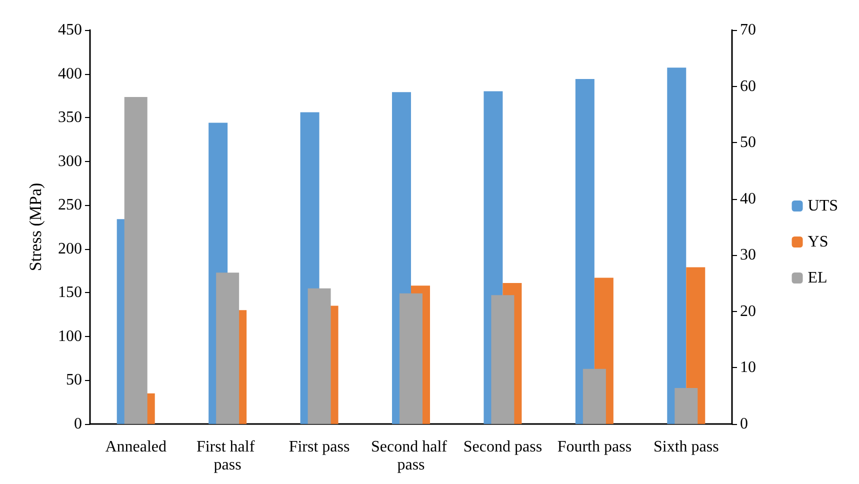  I want to click on bar, so click(686, 406).